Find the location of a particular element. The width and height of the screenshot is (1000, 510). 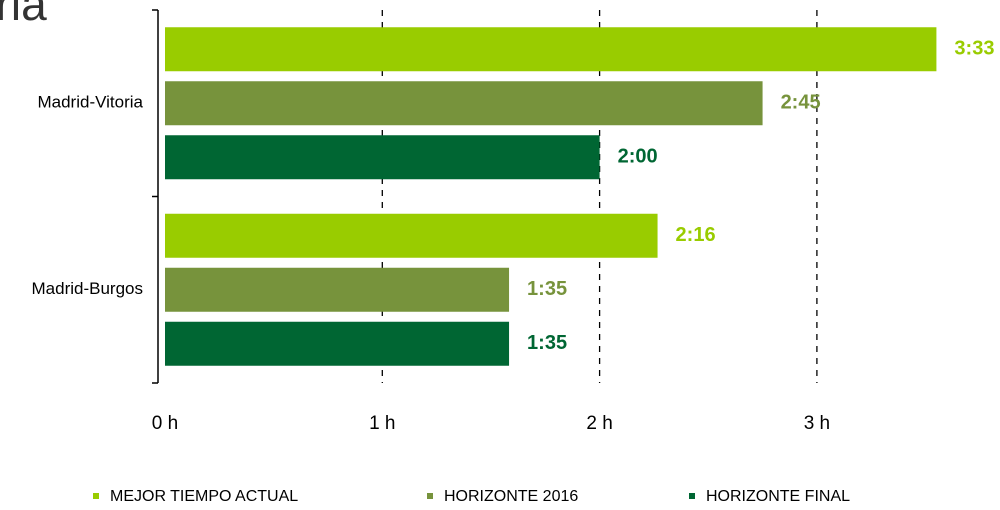

value-label: 2:16 is located at coordinates (696, 235).